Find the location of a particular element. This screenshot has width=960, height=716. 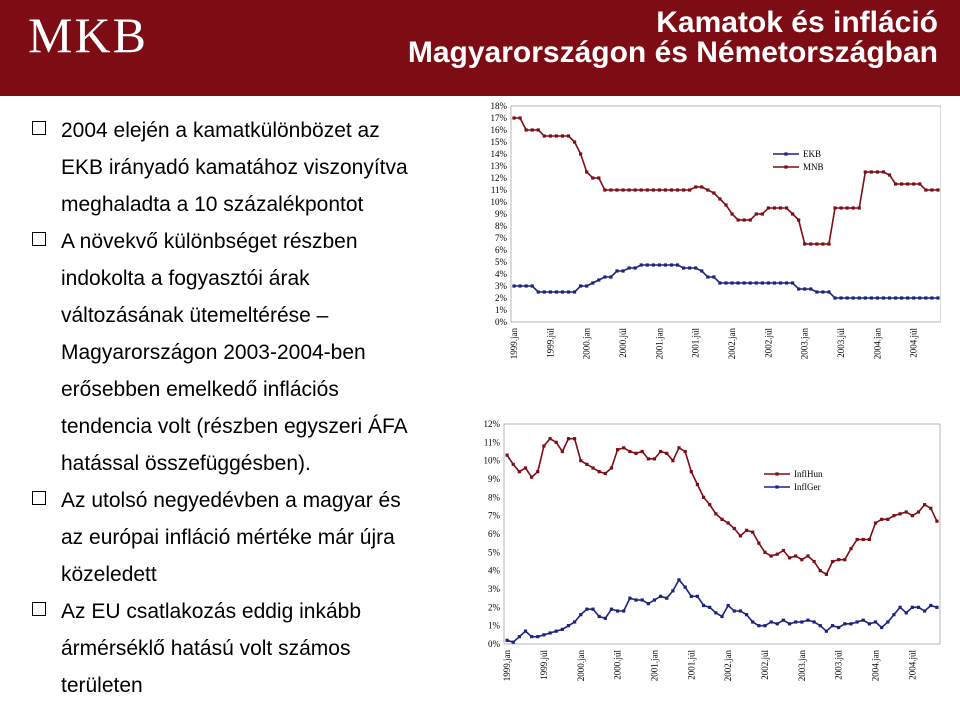

mkb-logo: MKB is located at coordinates (88, 35).